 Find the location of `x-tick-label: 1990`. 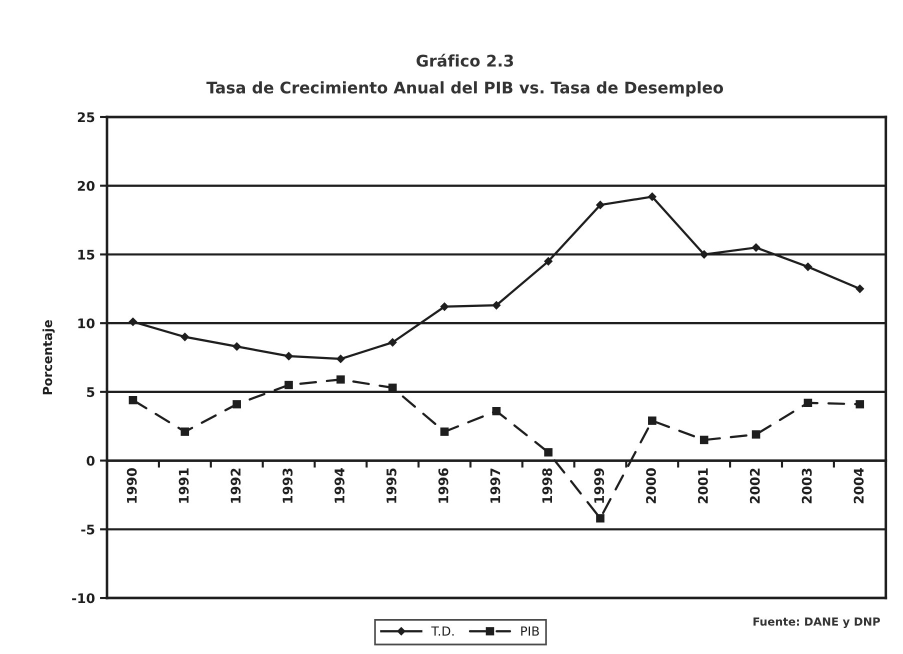

x-tick-label: 1990 is located at coordinates (131, 485).